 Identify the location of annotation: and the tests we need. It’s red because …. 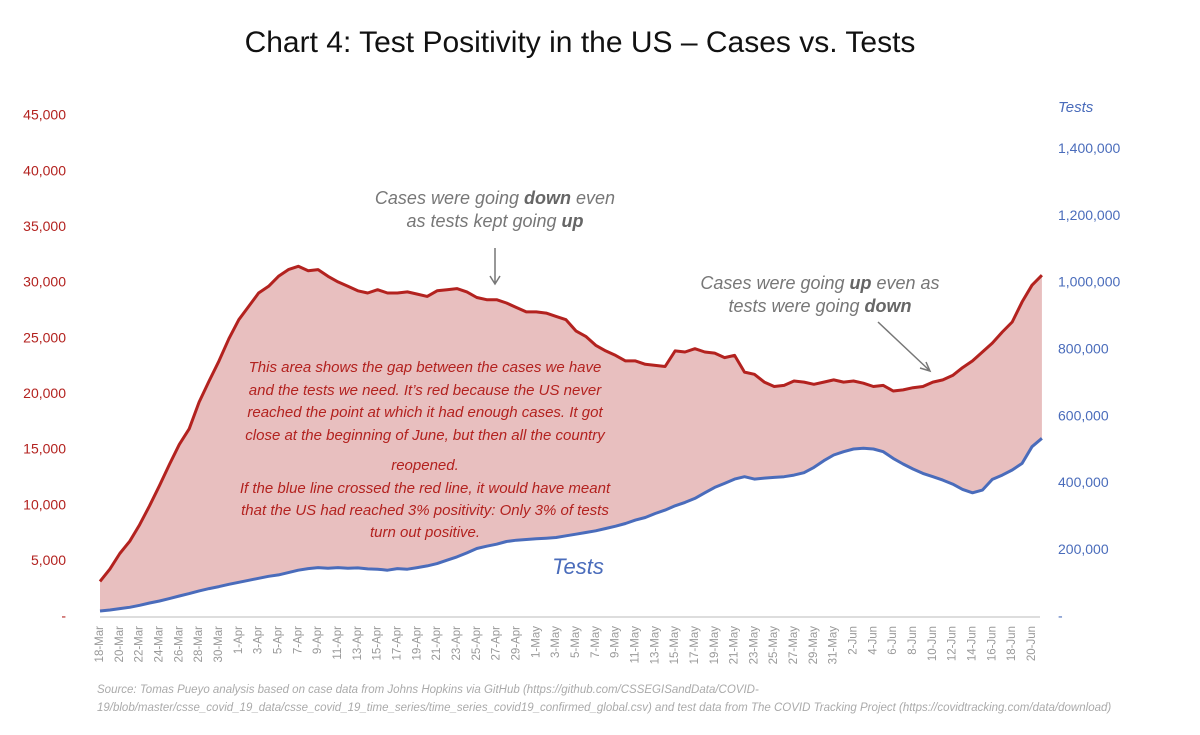
(425, 390).